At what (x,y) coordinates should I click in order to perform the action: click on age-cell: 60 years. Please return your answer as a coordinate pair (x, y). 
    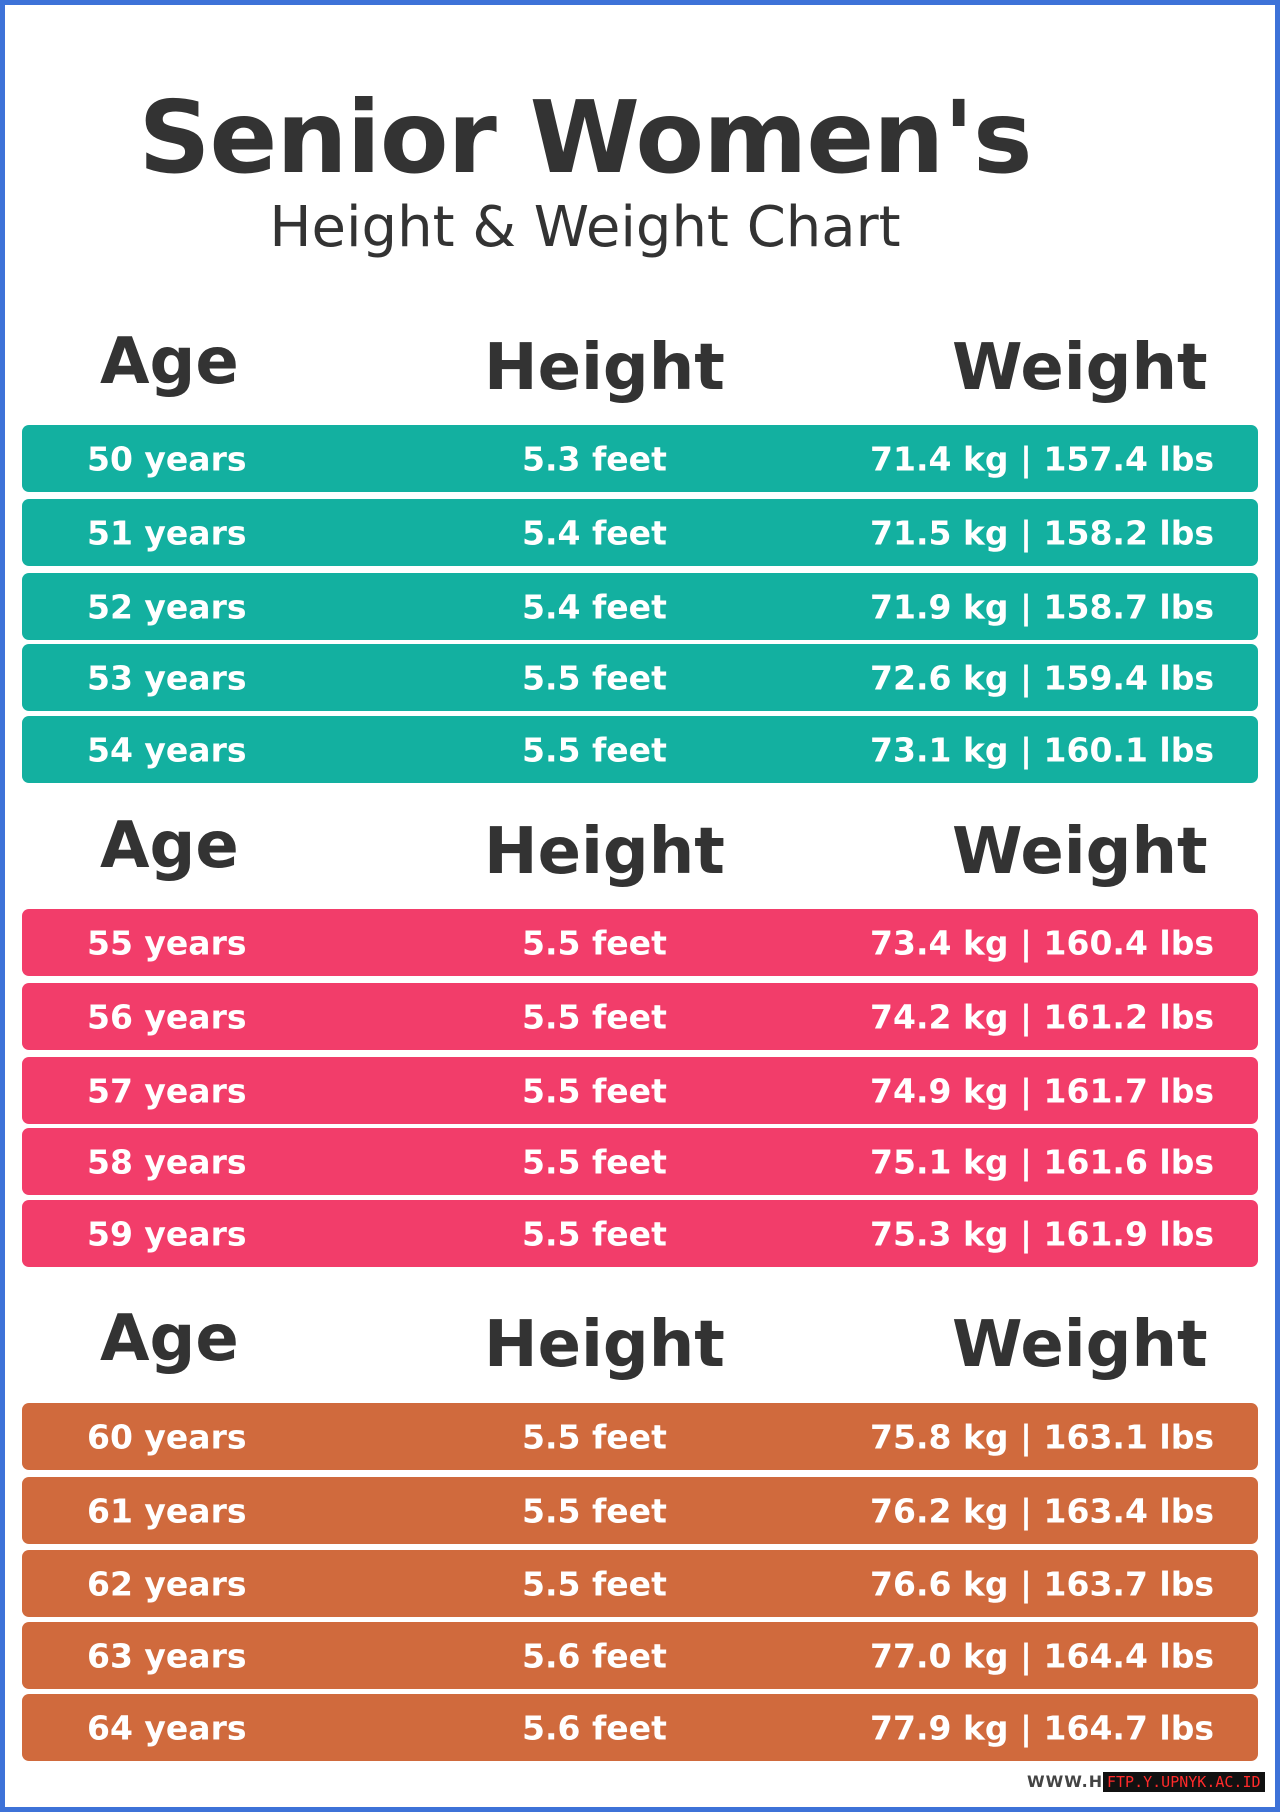
    Looking at the image, I should click on (167, 1436).